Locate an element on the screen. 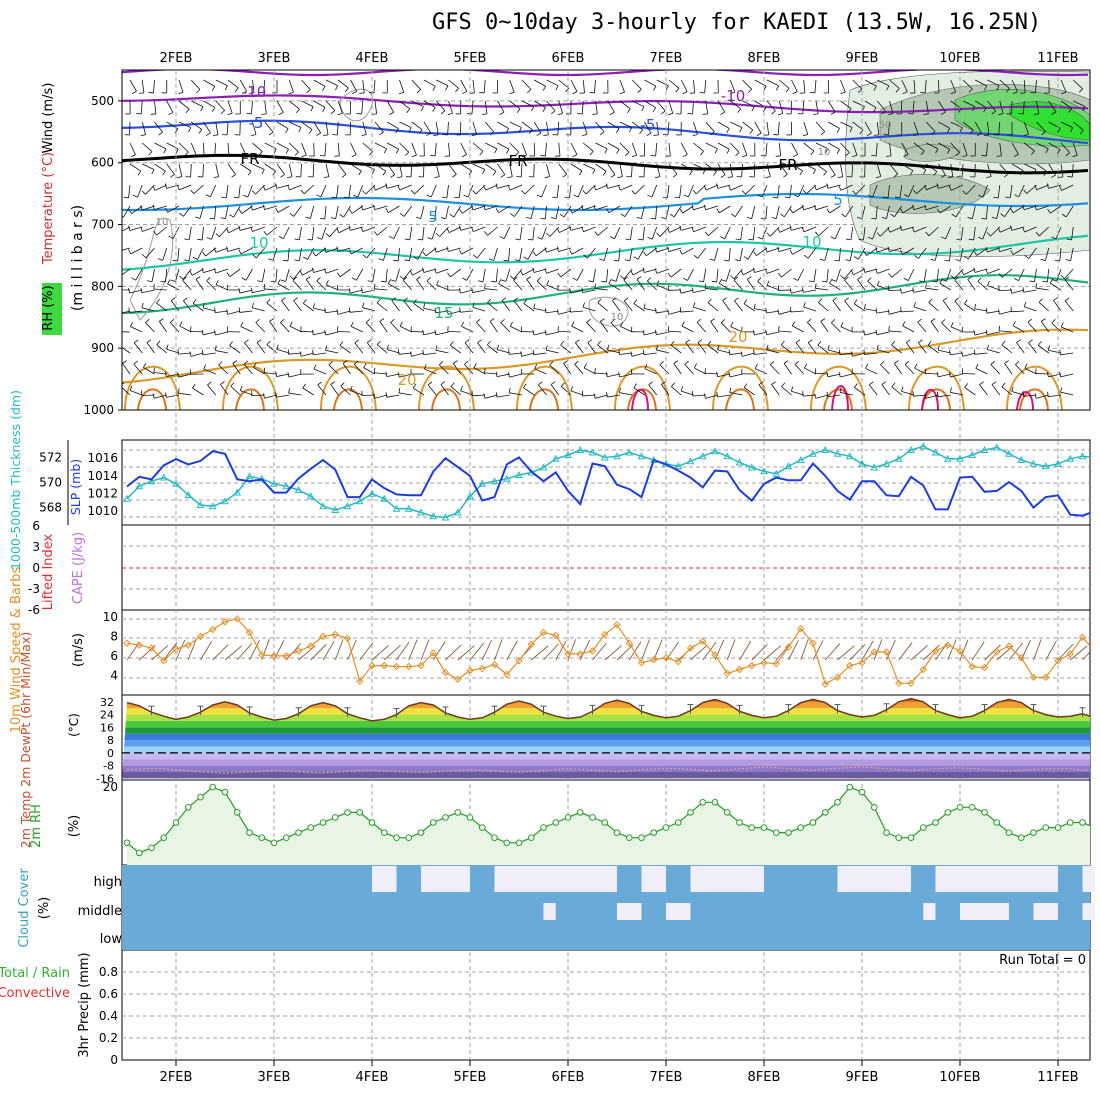  li-tick-label: 3 is located at coordinates (36, 547).